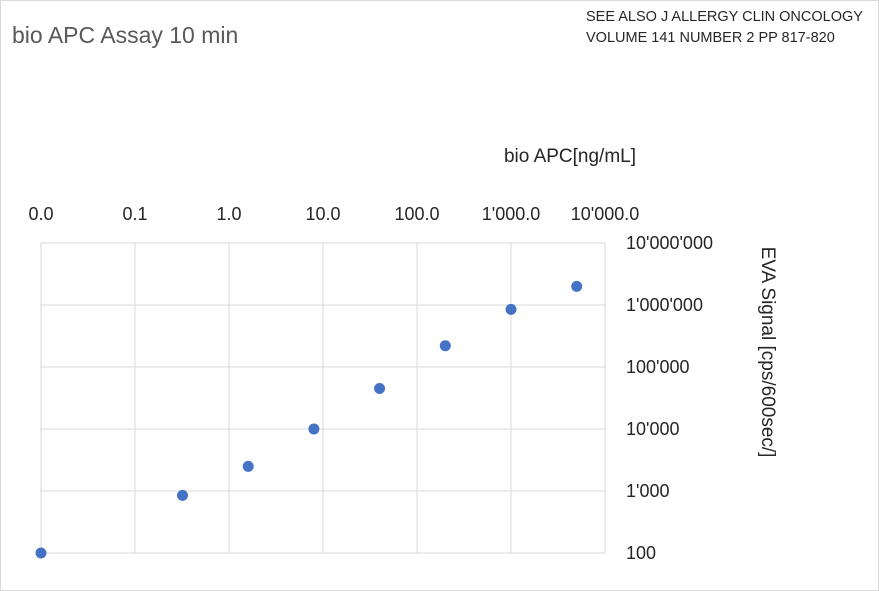  What do you see at coordinates (647, 491) in the screenshot?
I see `y-tick-label: 1'000` at bounding box center [647, 491].